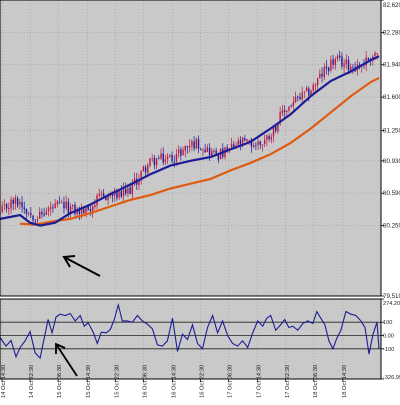  Describe the element at coordinates (391, 65) in the screenshot. I see `price-tick-label: 81.940` at that location.